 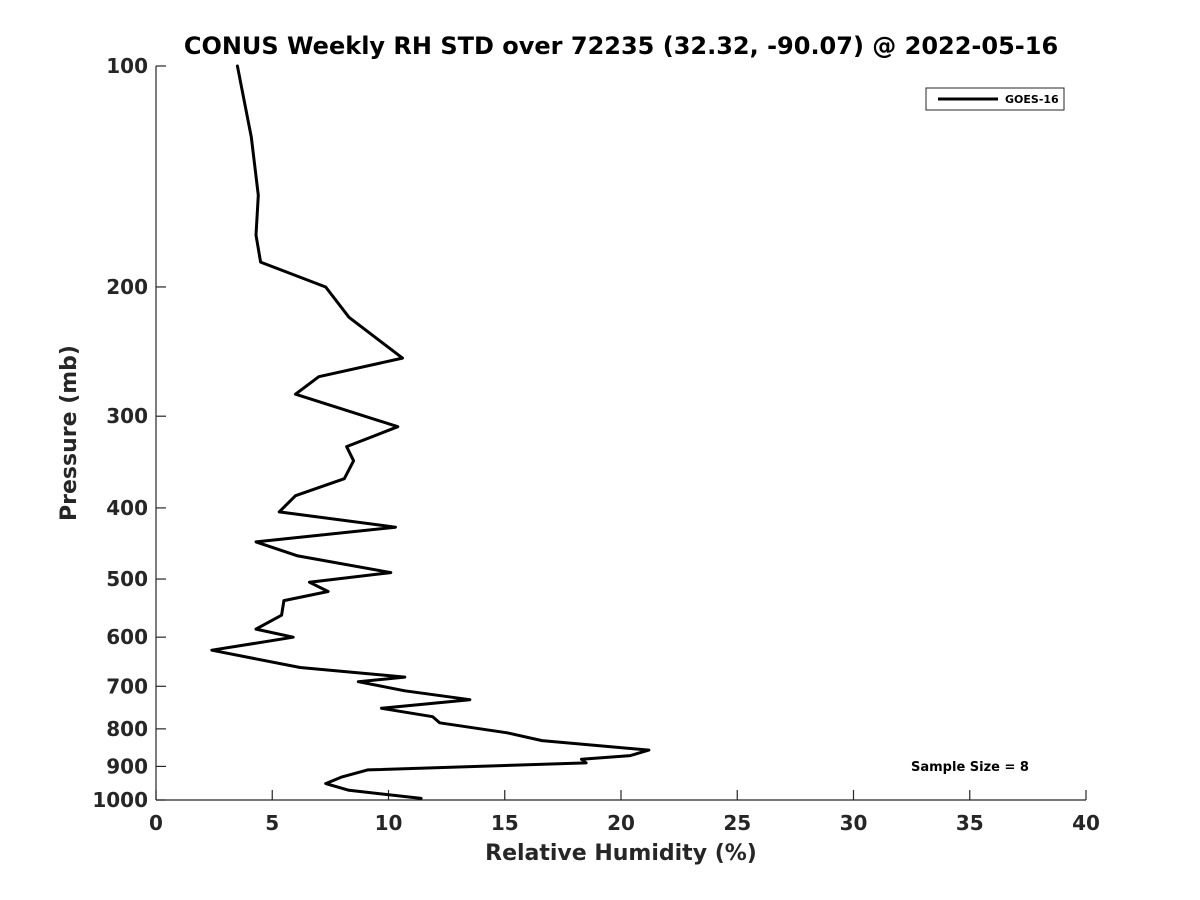 I want to click on y-tick-label: 600, so click(x=127, y=637).